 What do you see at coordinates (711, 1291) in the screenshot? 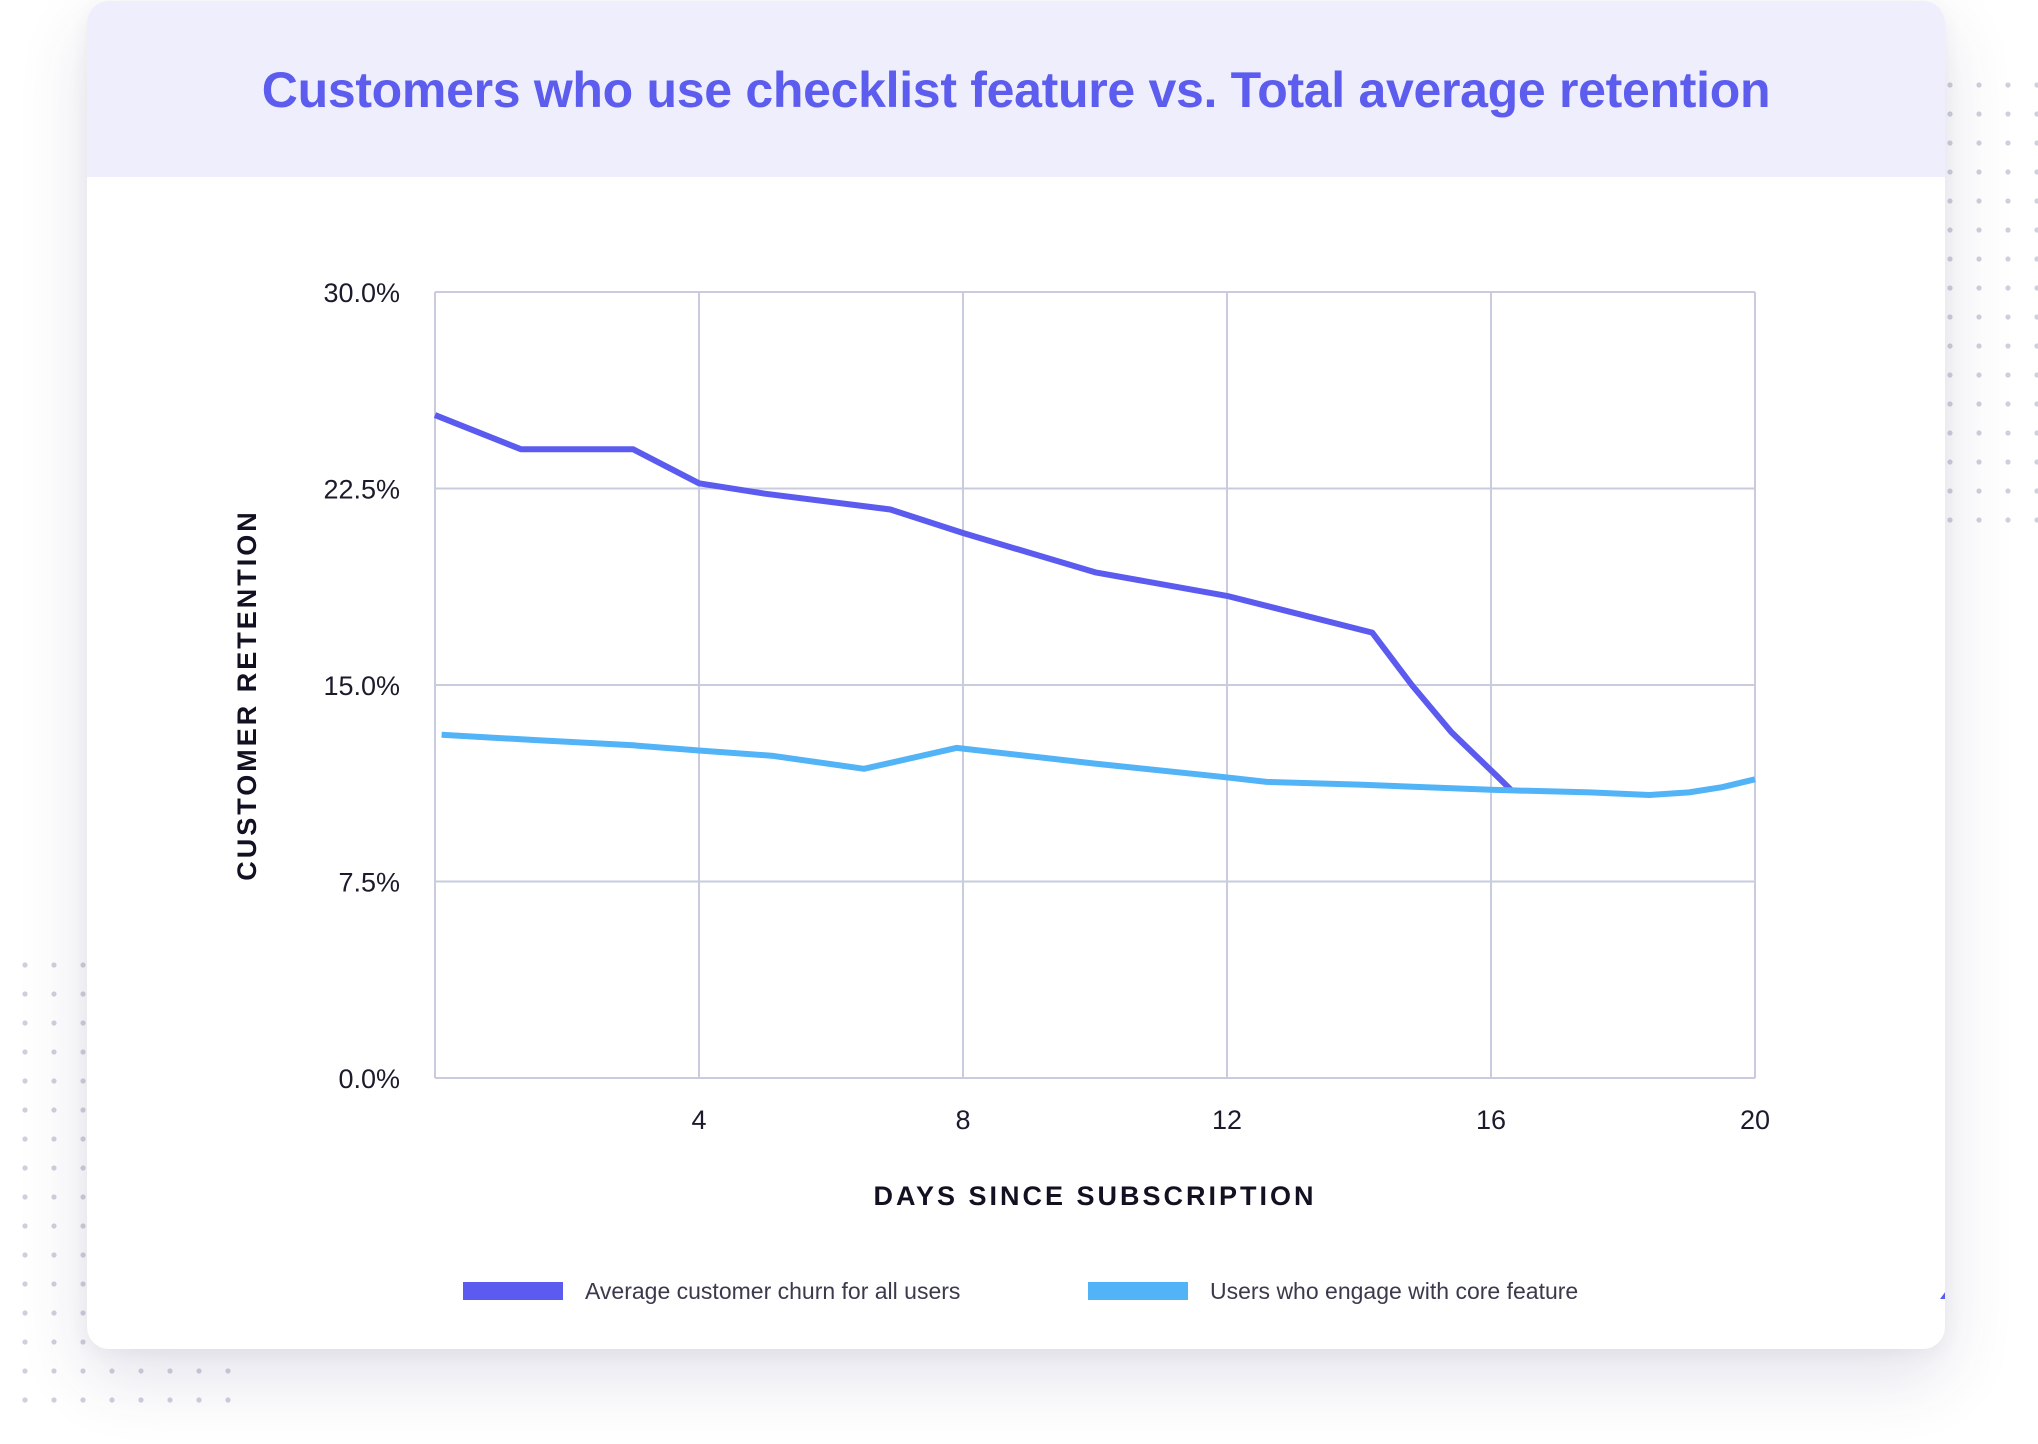
I see `legend-item-churn: Average customer churn for all users` at bounding box center [711, 1291].